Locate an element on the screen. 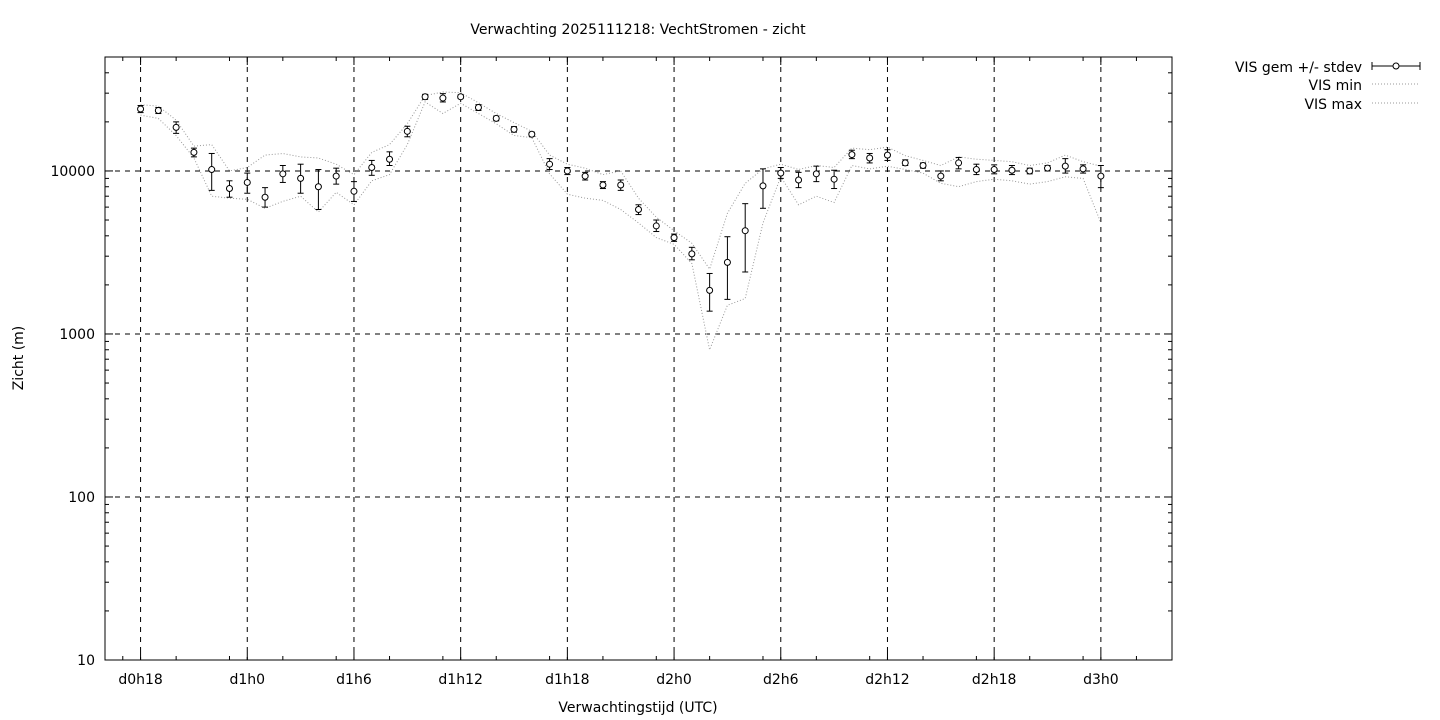 This screenshot has width=1440, height=720. y-tick-label: 100 is located at coordinates (81, 498).